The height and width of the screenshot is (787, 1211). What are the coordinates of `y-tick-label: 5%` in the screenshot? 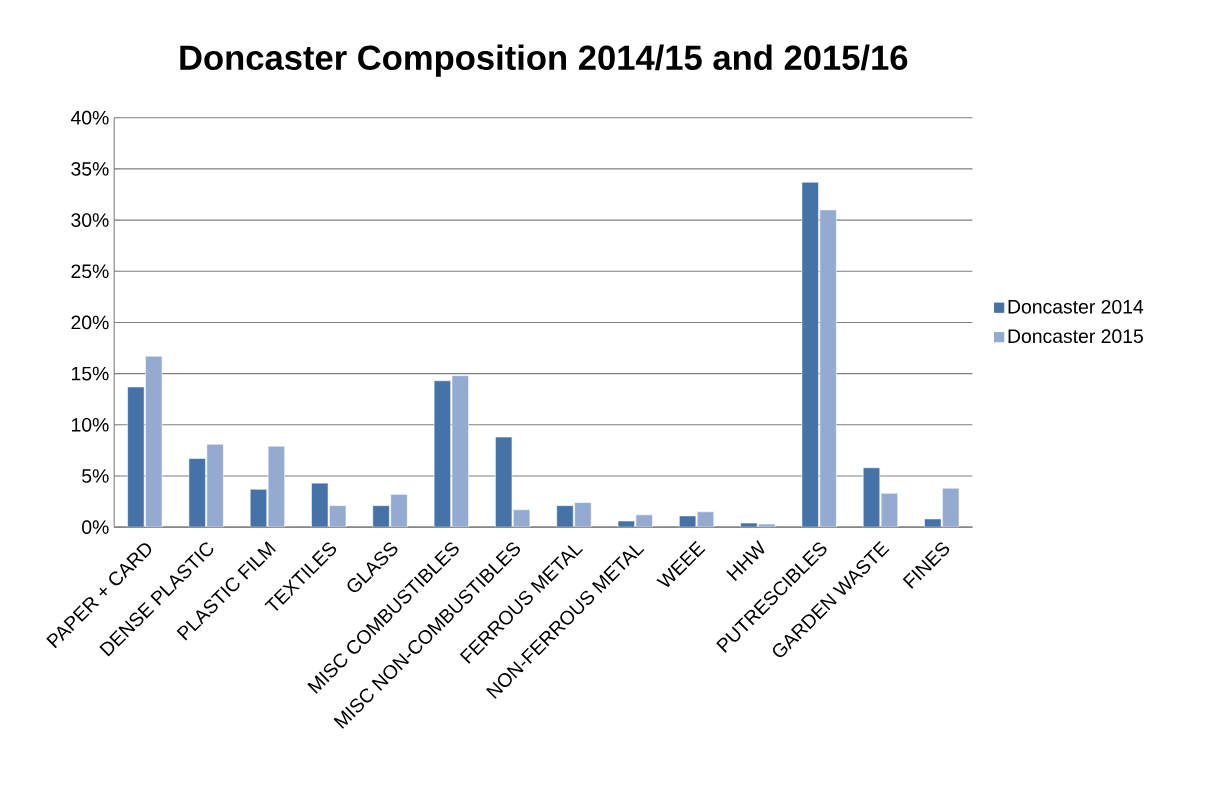 It's located at (95, 476).